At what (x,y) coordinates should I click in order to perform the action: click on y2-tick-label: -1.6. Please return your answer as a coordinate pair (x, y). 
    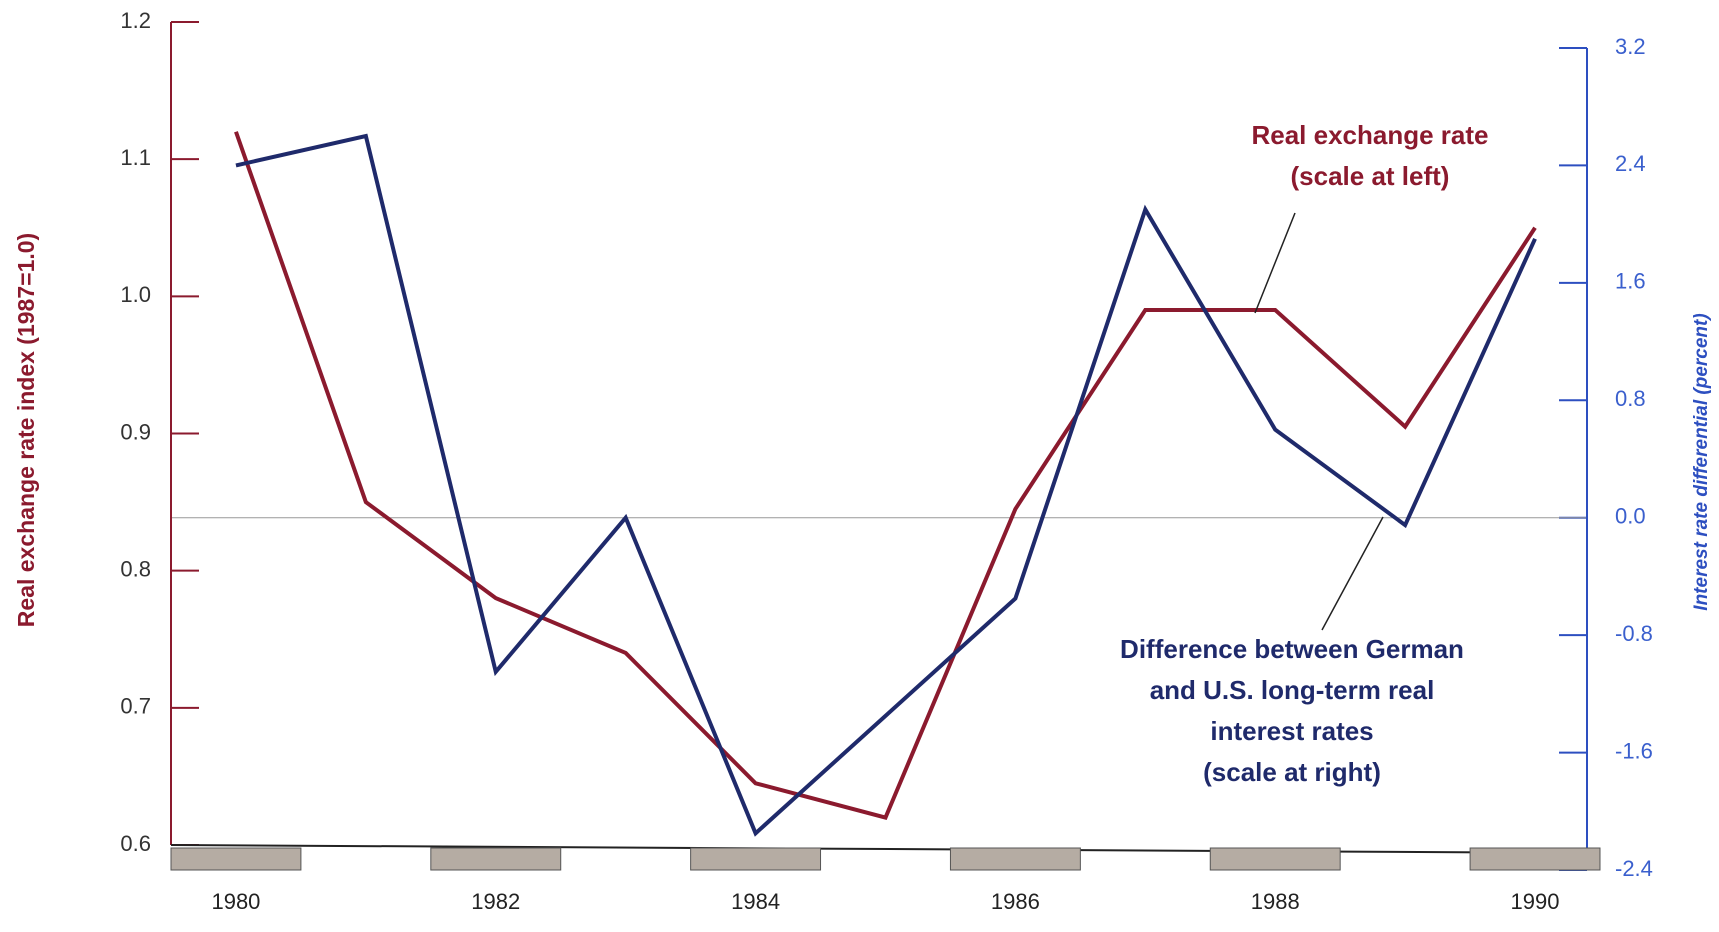
    Looking at the image, I should click on (1634, 750).